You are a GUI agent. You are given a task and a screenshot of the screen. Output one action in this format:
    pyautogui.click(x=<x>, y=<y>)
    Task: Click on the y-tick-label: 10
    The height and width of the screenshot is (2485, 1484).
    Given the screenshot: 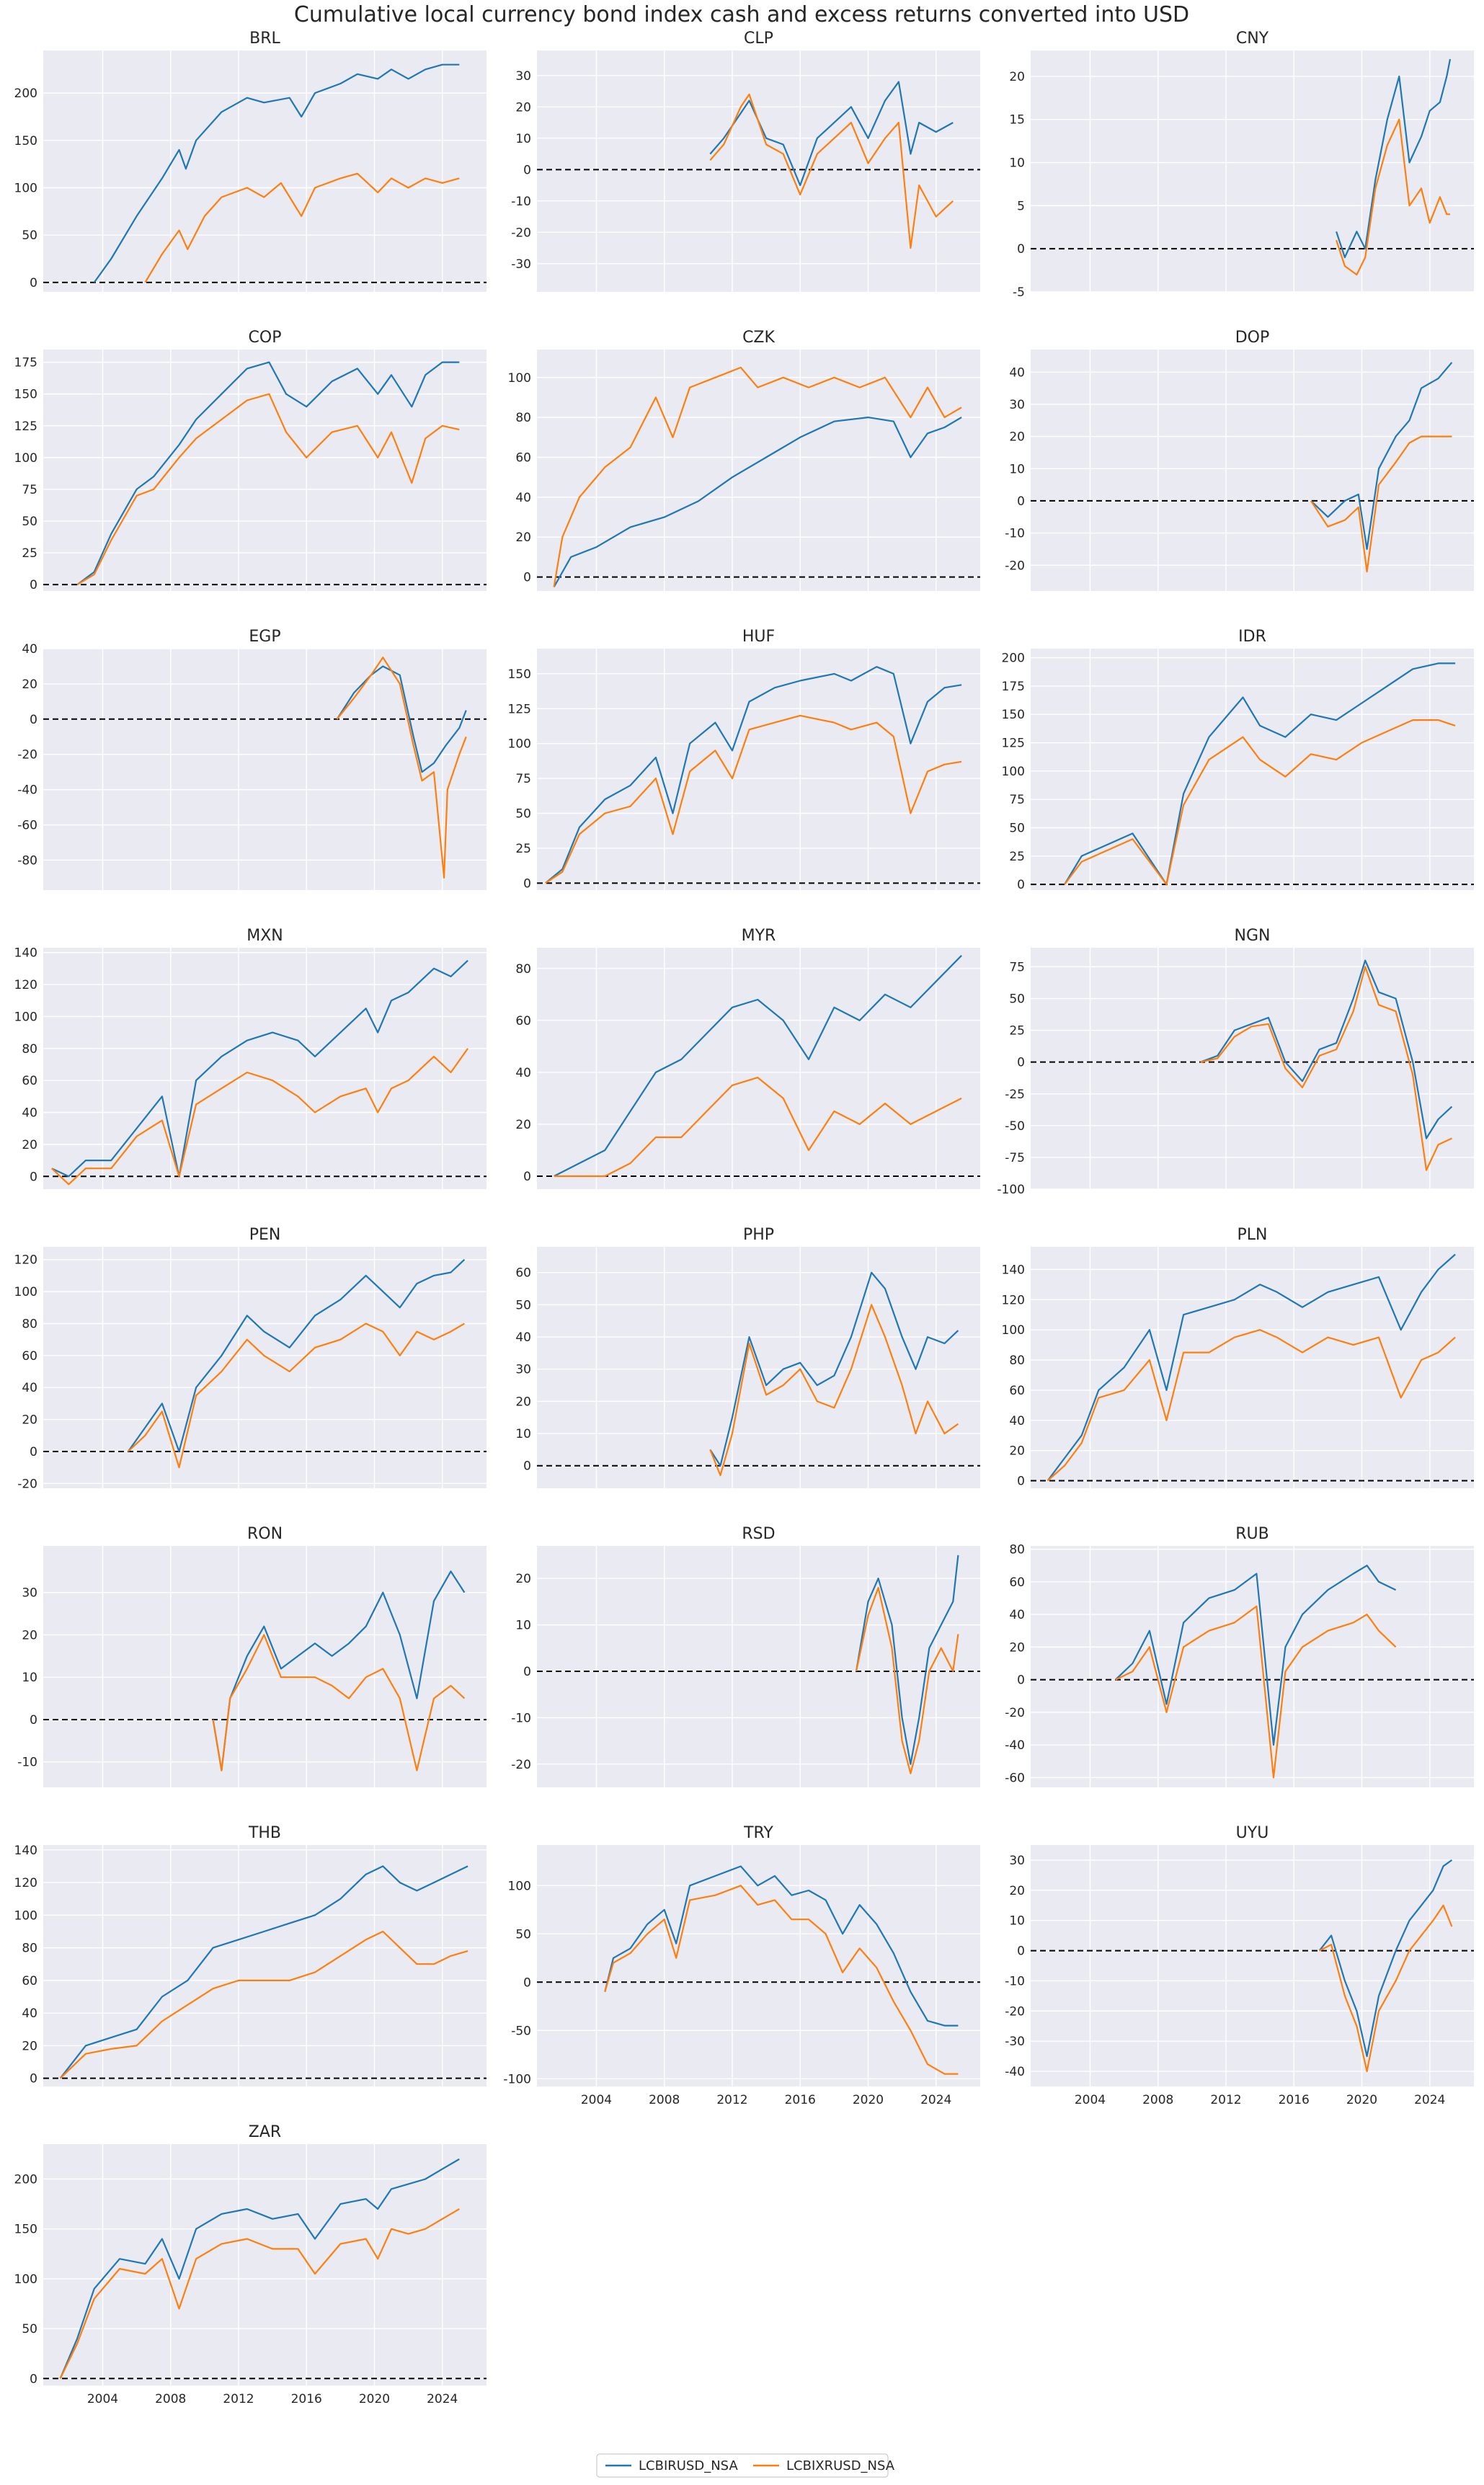 What is the action you would take?
    pyautogui.click(x=1017, y=1921)
    